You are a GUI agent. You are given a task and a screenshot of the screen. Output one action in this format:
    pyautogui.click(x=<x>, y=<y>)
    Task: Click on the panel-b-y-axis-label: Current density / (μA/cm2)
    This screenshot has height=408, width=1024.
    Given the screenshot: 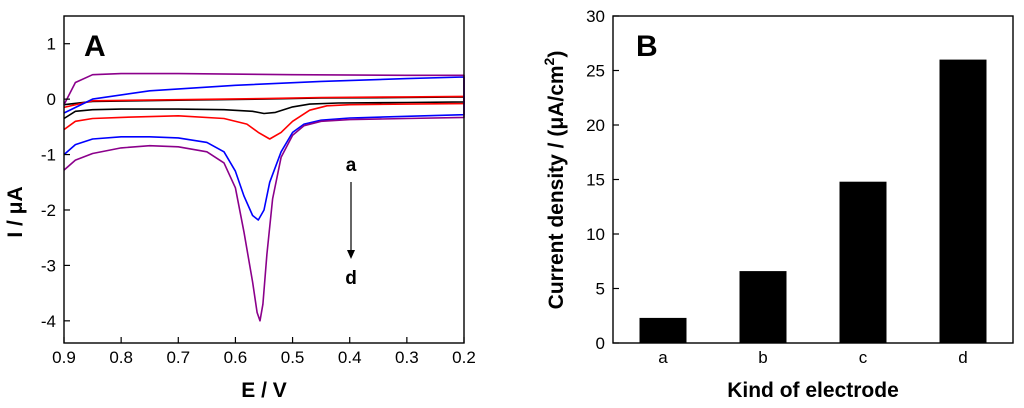 What is the action you would take?
    pyautogui.click(x=554, y=180)
    